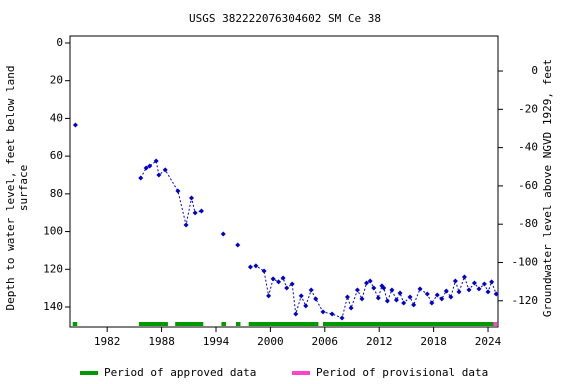 Image resolution: width=576 pixels, height=384 pixels. Describe the element at coordinates (53, 306) in the screenshot. I see `y-tick-label: 140` at that location.